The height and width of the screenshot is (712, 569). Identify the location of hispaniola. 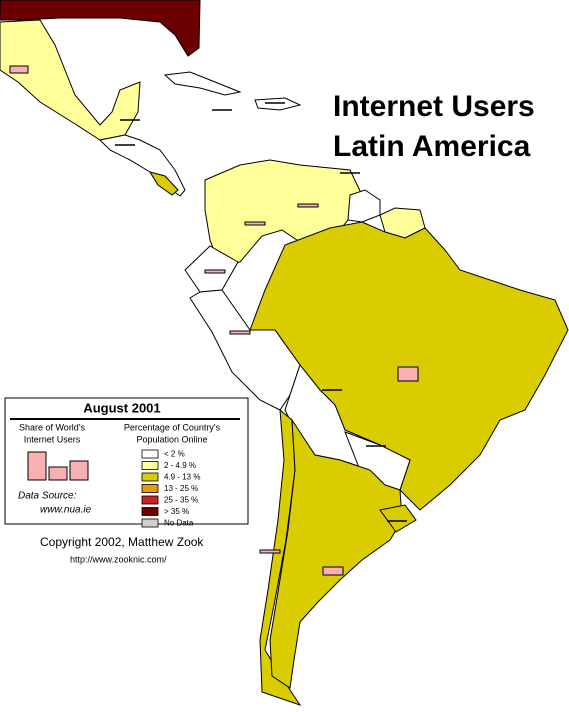
(278, 104).